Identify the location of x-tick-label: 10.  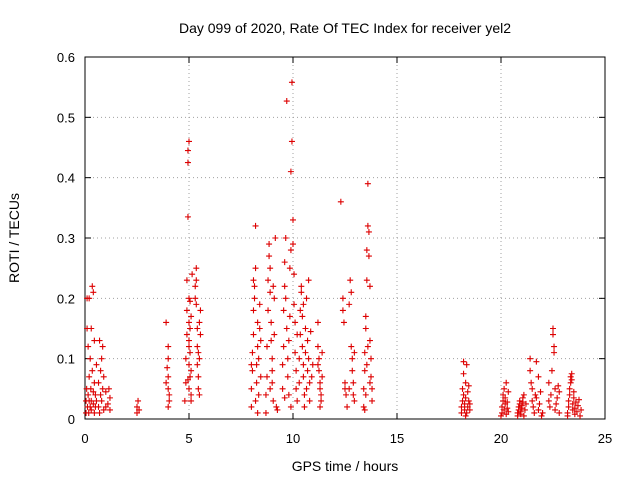
(293, 438).